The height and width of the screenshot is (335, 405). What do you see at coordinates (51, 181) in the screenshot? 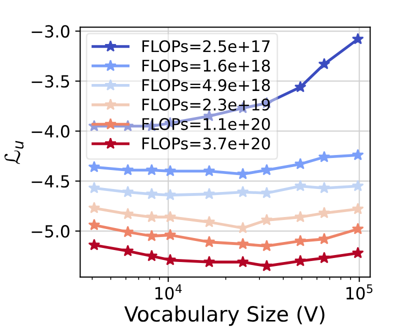
I see `y-tick-label: −4.5` at bounding box center [51, 181].